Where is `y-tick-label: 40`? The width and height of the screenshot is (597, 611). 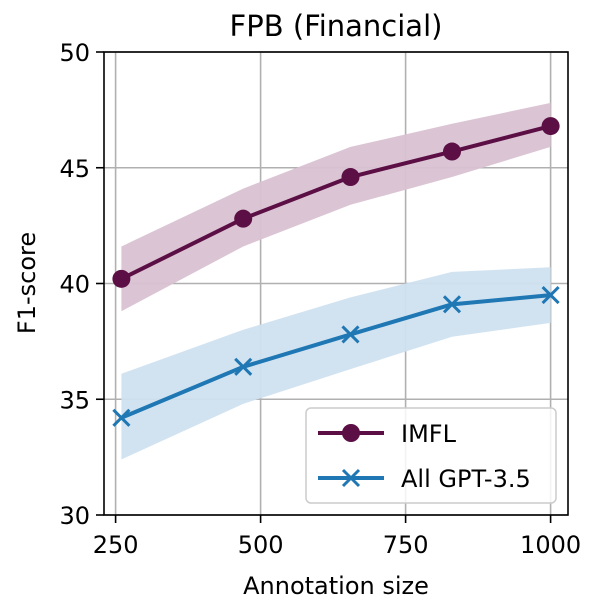
y-tick-label: 40 is located at coordinates (74, 285).